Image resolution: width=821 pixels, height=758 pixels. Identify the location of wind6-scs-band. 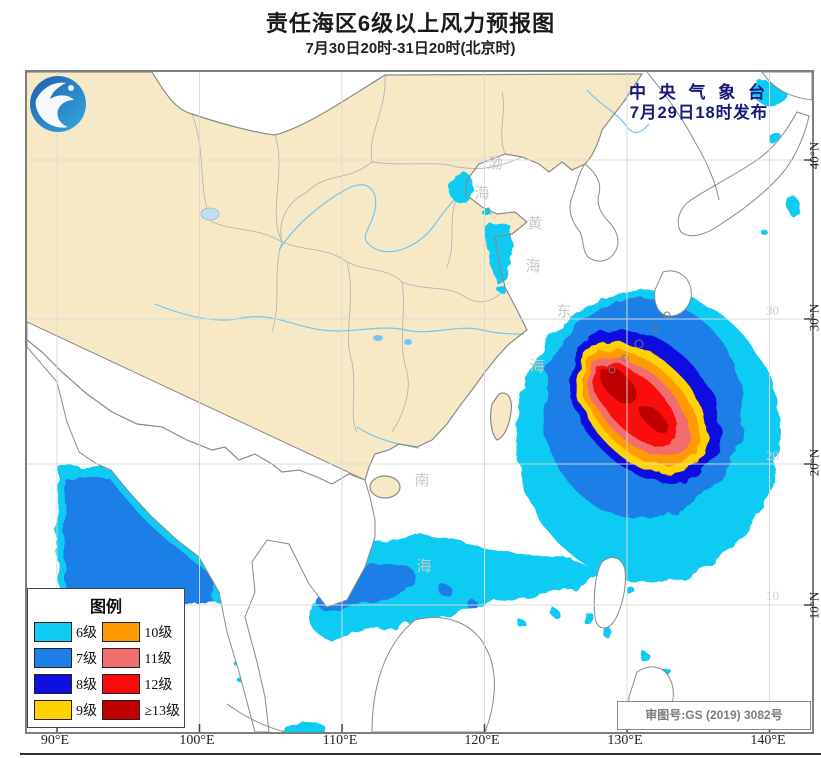
(458, 584).